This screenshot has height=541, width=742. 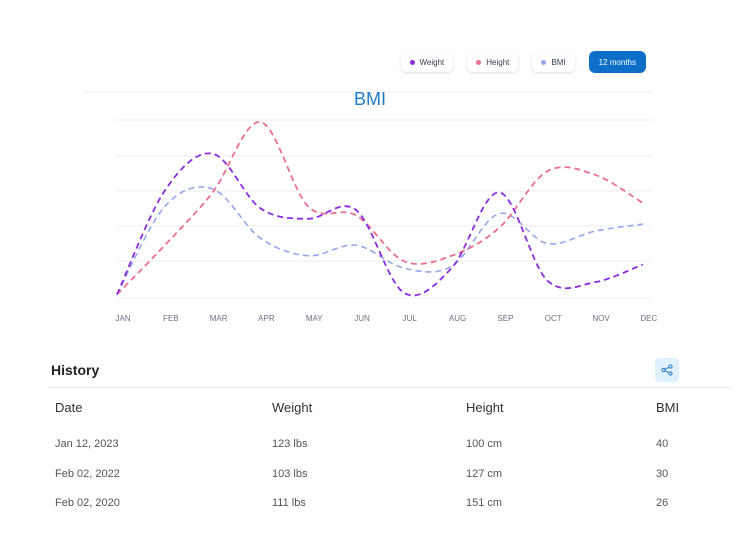 I want to click on row-bmi: 40, so click(x=662, y=444).